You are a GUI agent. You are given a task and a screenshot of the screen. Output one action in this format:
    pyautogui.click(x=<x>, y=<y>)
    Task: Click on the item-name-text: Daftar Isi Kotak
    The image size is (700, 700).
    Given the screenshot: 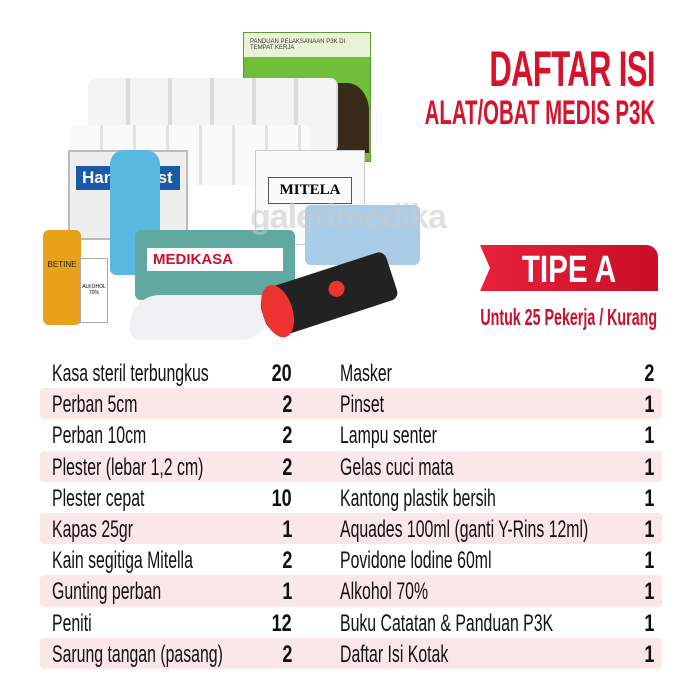 What is the action you would take?
    pyautogui.click(x=394, y=654)
    